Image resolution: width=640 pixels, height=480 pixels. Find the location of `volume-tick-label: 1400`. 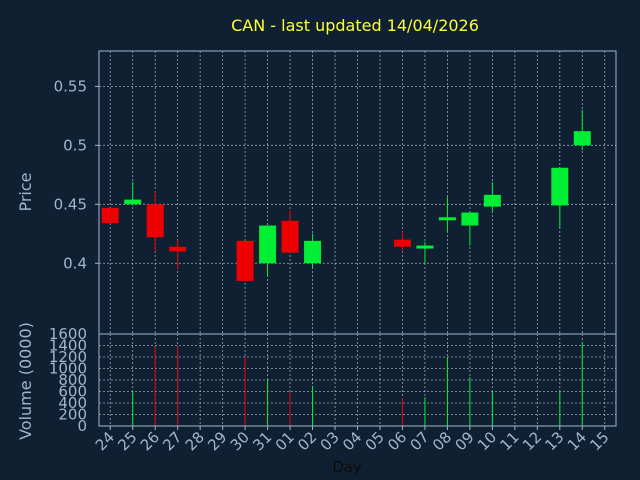

volume-tick-label: 1400 is located at coordinates (68, 346).